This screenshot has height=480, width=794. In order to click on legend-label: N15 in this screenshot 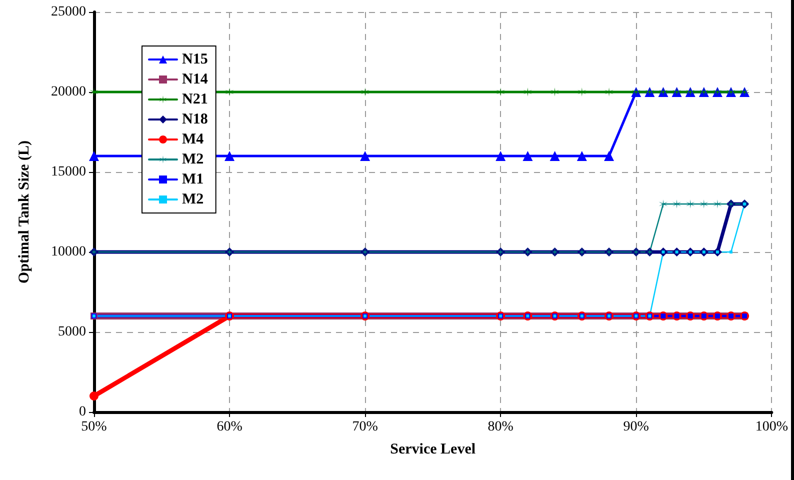, I will do `click(195, 60)`.